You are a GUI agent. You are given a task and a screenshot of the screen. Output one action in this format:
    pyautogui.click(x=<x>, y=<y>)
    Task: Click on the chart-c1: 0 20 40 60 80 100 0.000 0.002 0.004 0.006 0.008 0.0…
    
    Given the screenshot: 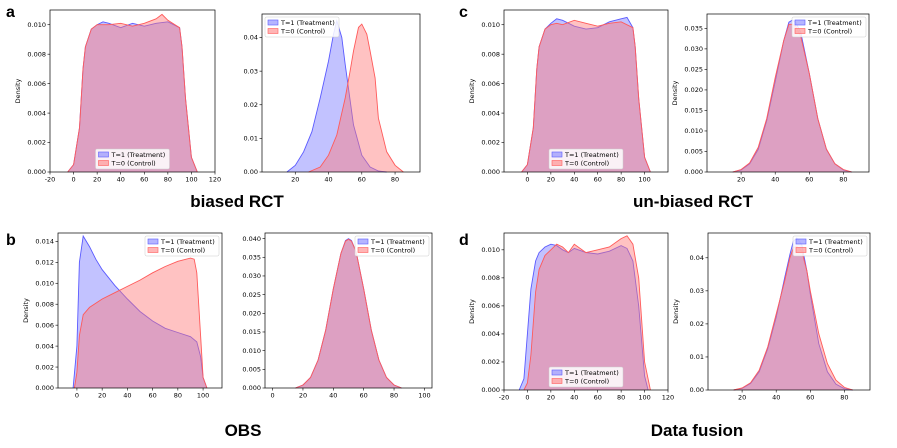 What is the action you would take?
    pyautogui.click(x=568, y=96)
    